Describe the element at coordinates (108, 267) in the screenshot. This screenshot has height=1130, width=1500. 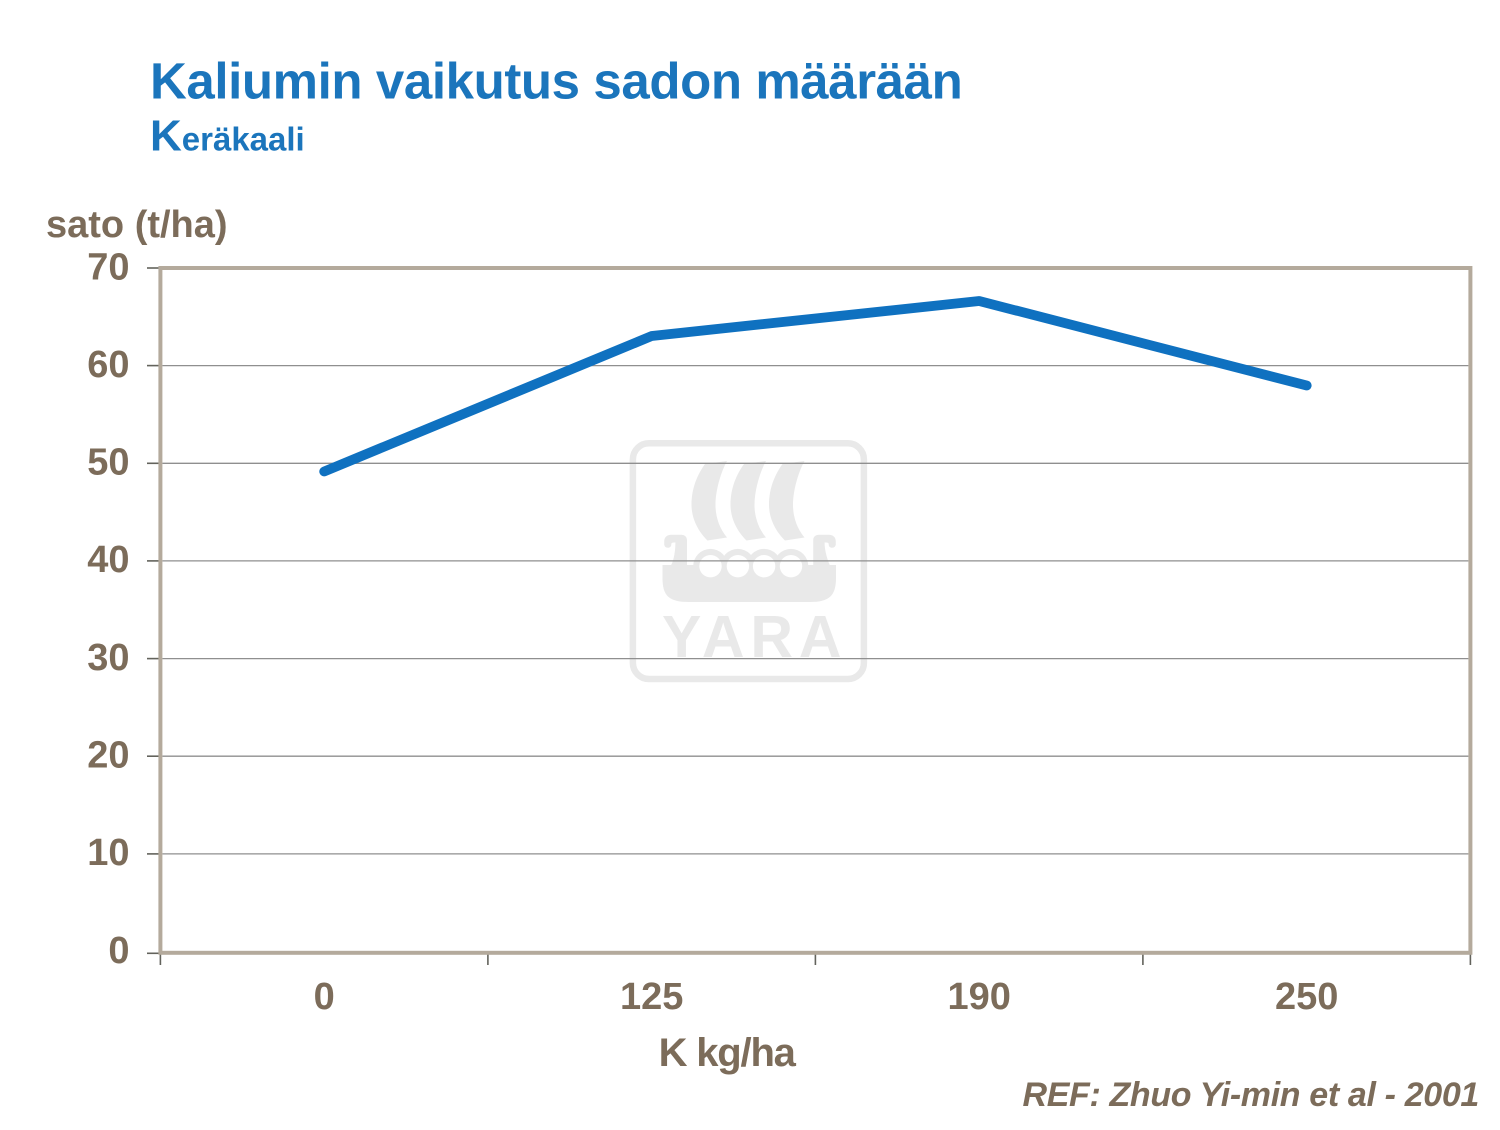
I see `svg-text: 70` at that location.